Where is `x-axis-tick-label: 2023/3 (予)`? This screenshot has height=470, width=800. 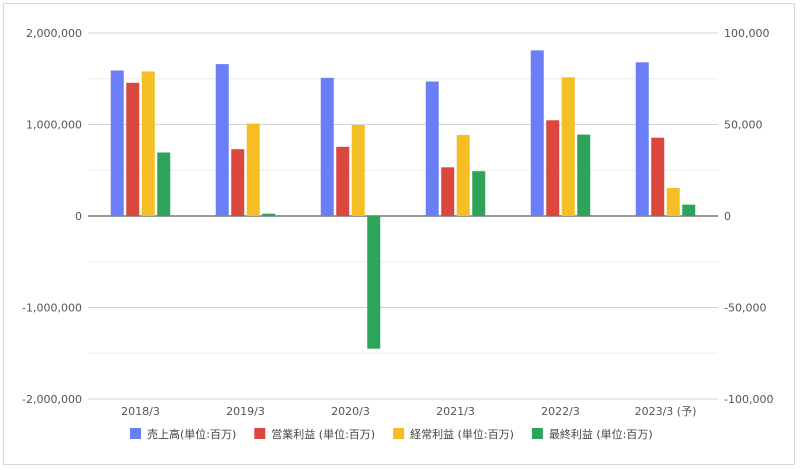
x-axis-tick-label: 2023/3 (予) is located at coordinates (666, 411).